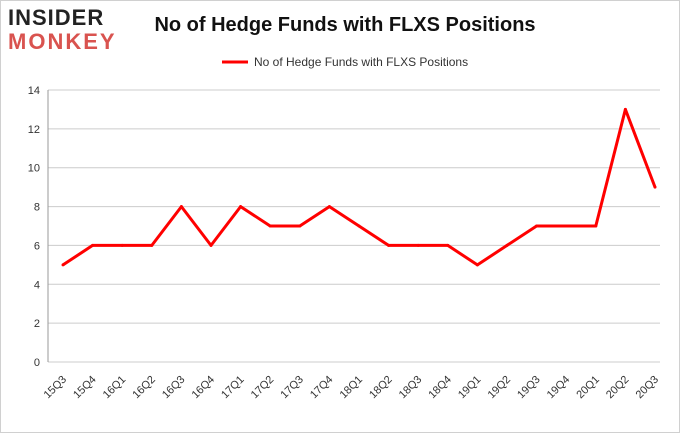 The height and width of the screenshot is (433, 680). Describe the element at coordinates (648, 388) in the screenshot. I see `x-tick-label: 20Q3` at that location.